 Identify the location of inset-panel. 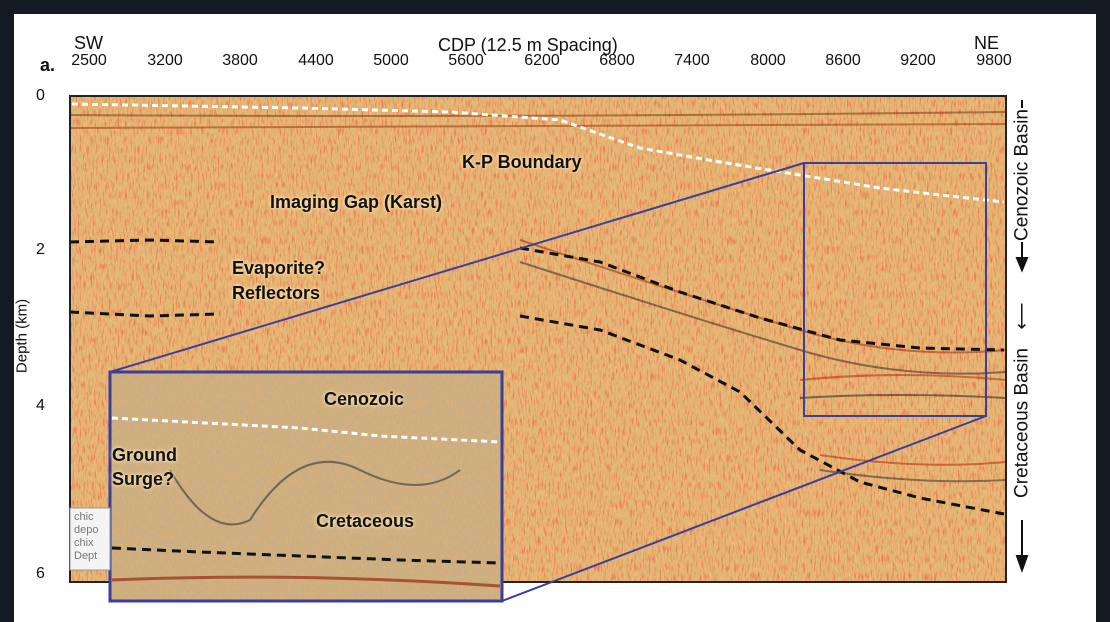
(306, 486).